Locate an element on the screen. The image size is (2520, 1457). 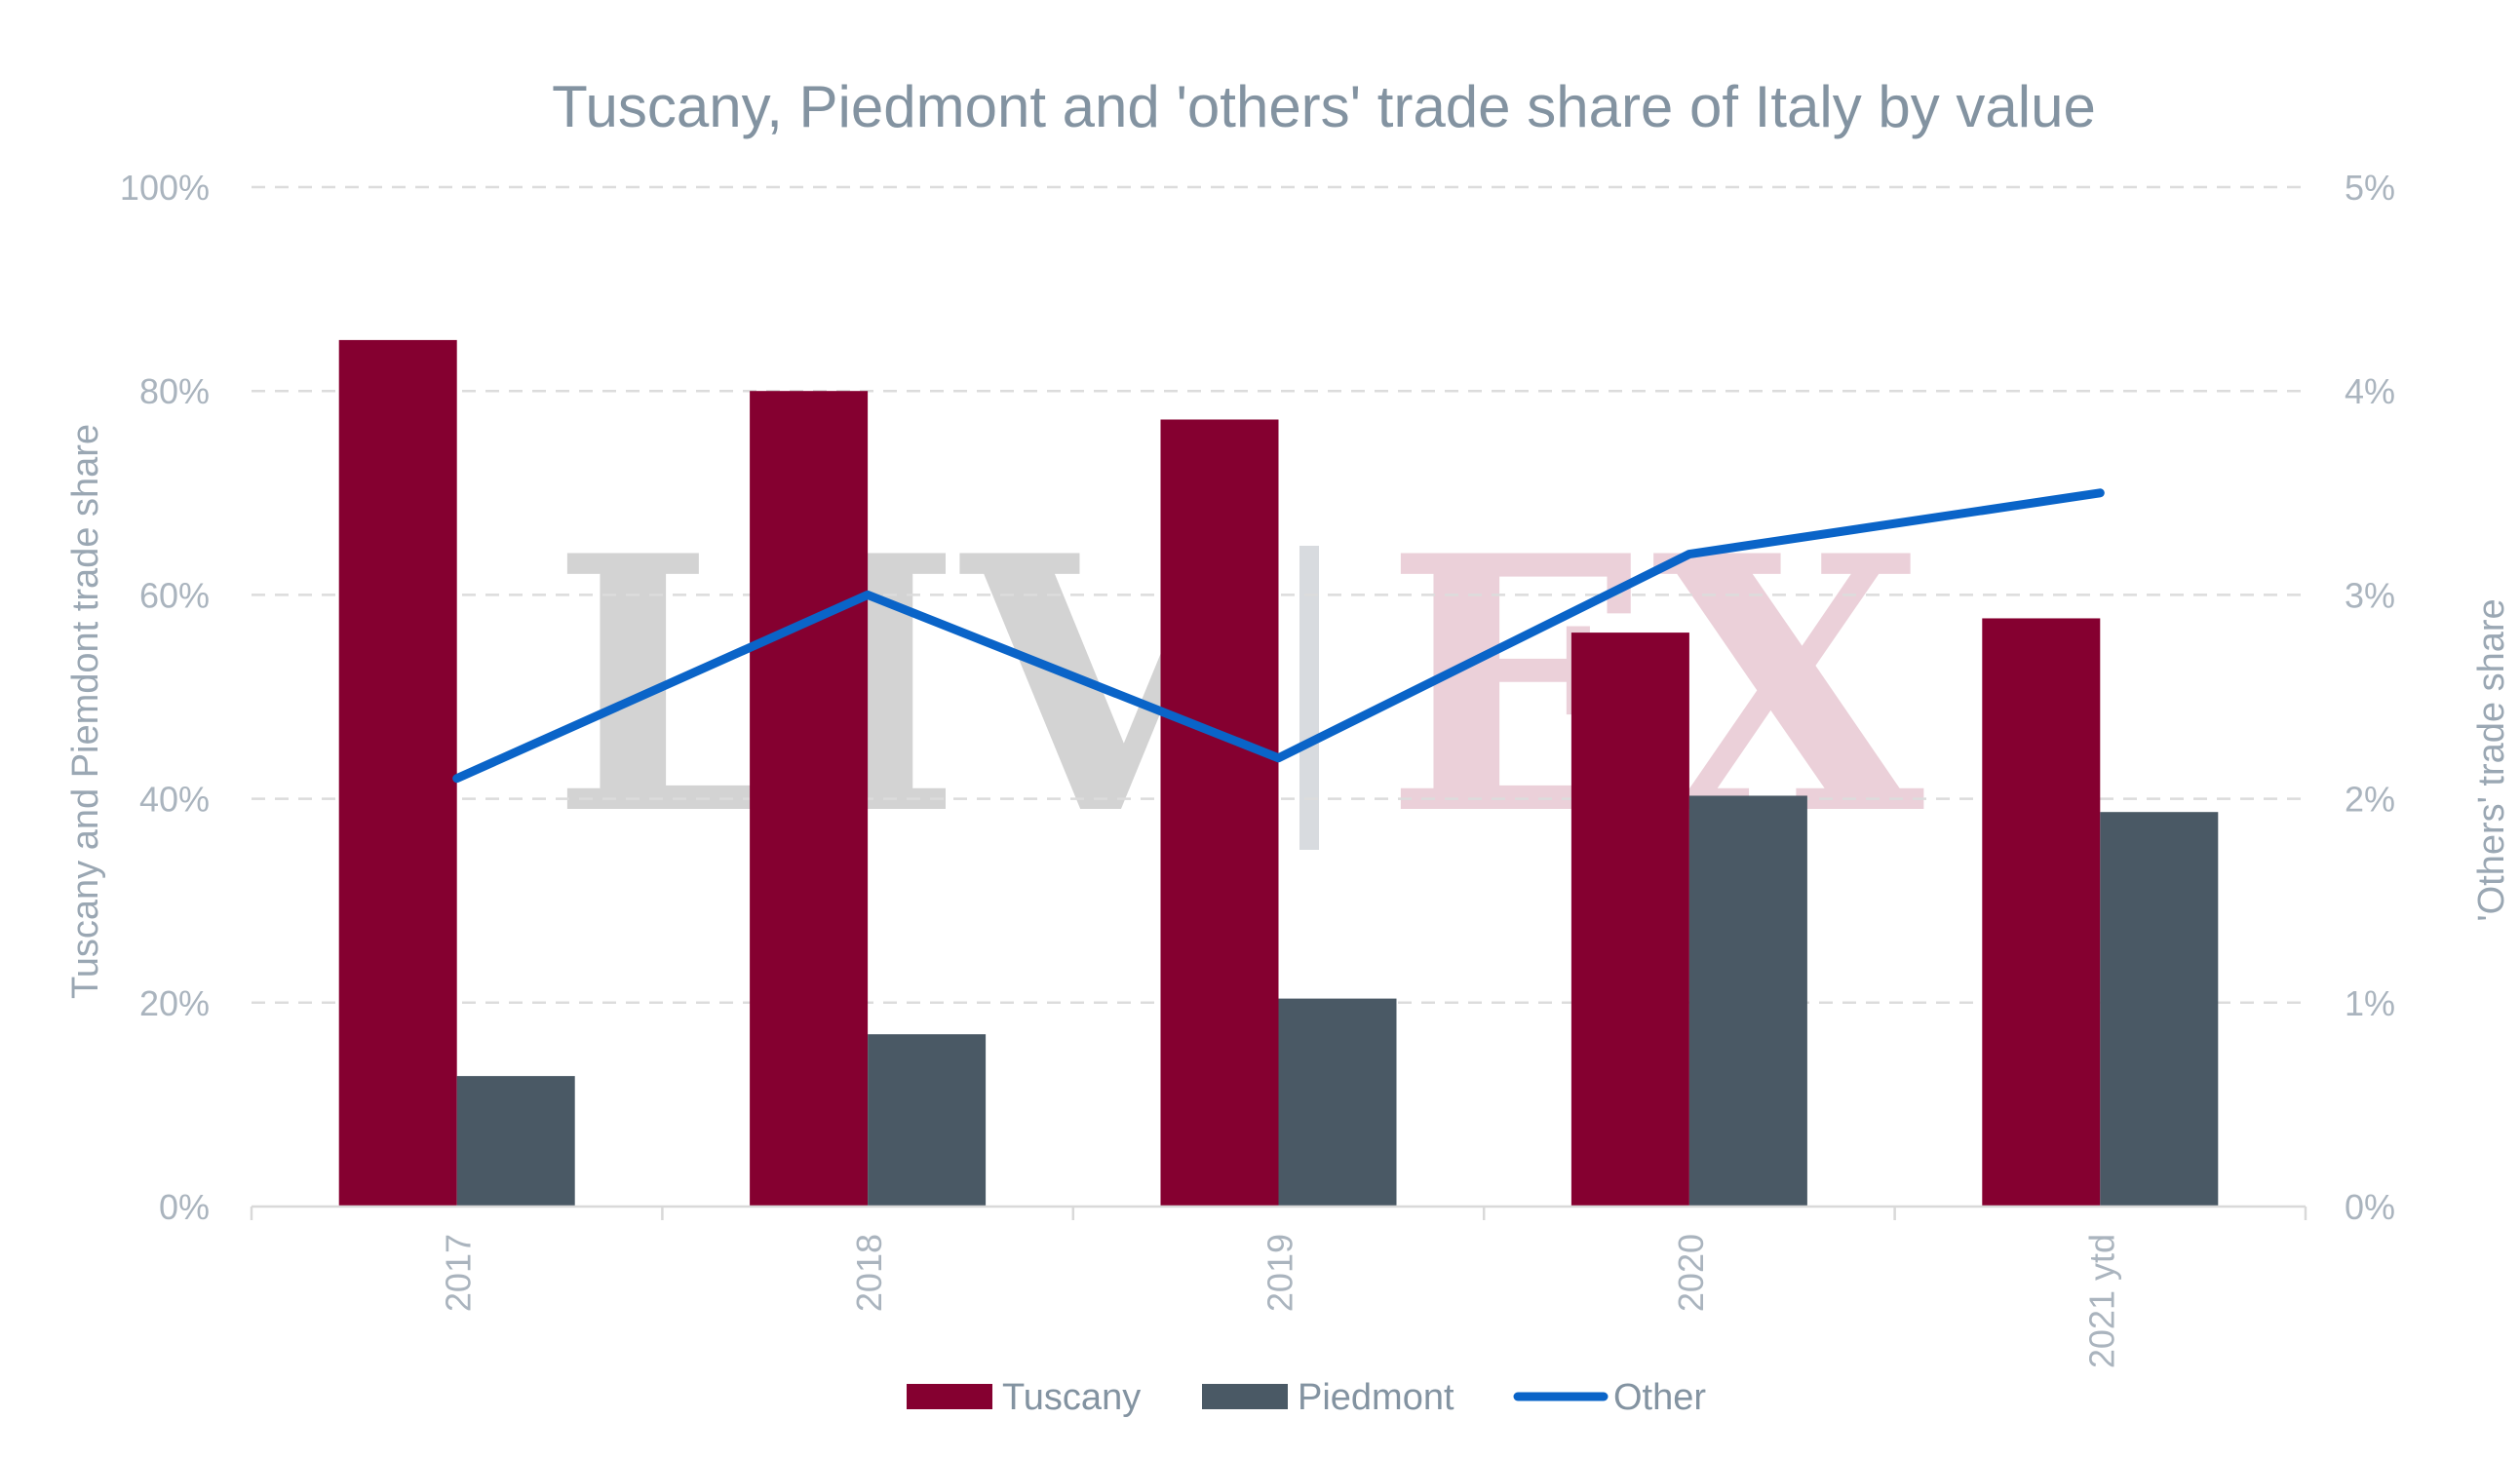
x-tick-label: 2021 ytd is located at coordinates (2101, 1301).